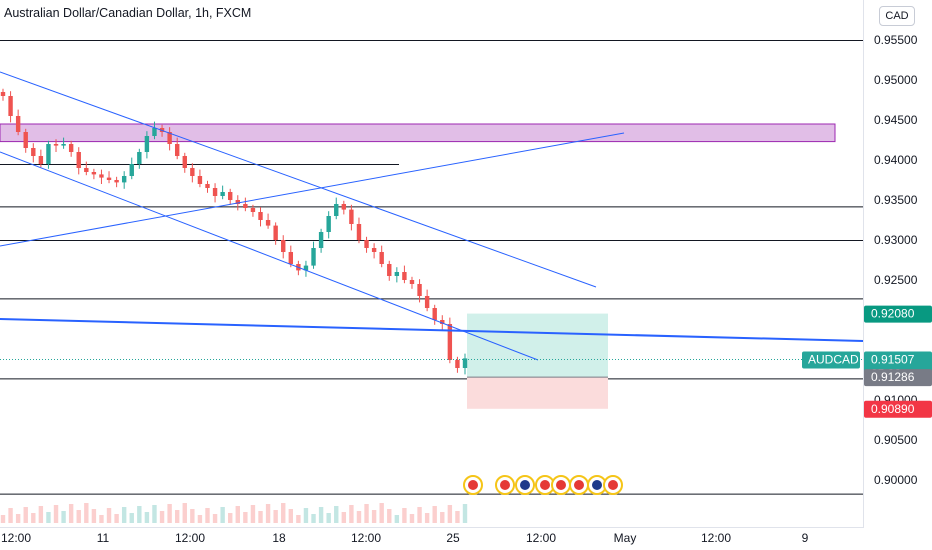 This screenshot has width=932, height=550. What do you see at coordinates (833, 359) in the screenshot?
I see `symbol-tag: AUDCAD` at bounding box center [833, 359].